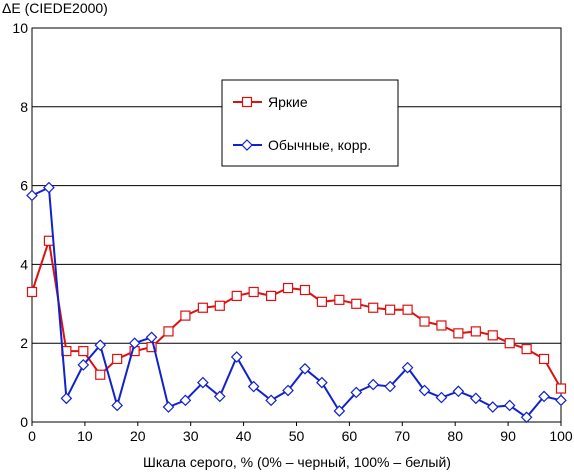 The image size is (574, 472). I want to click on legend-label: Обычные, корр., so click(319, 145).